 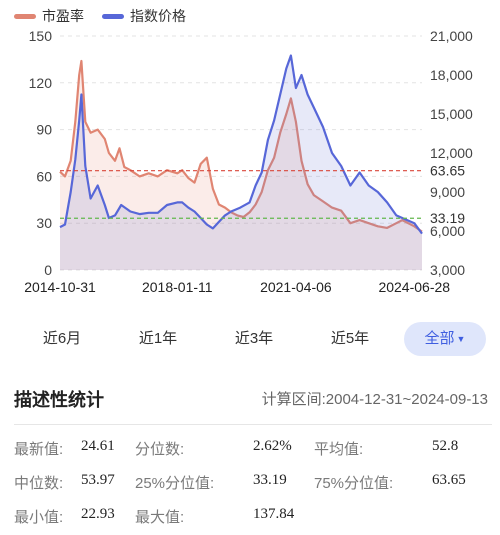 What do you see at coordinates (100, 16) in the screenshot?
I see `chart-legend: 市盈率 指数价格` at bounding box center [100, 16].